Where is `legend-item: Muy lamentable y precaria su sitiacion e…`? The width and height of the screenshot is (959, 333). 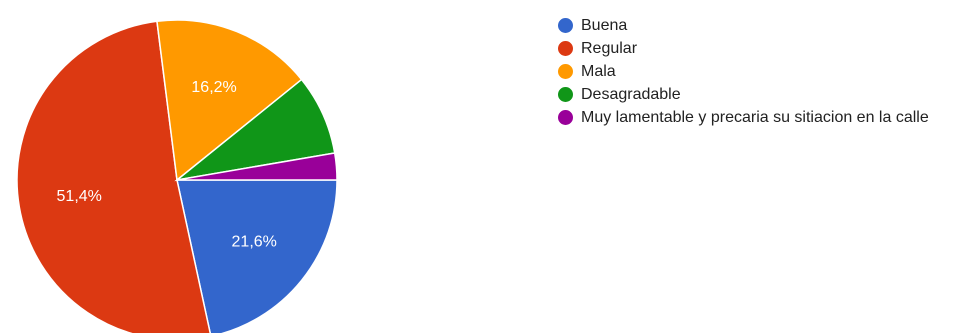 legend-item: Muy lamentable y precaria su sitiacion e… is located at coordinates (758, 118).